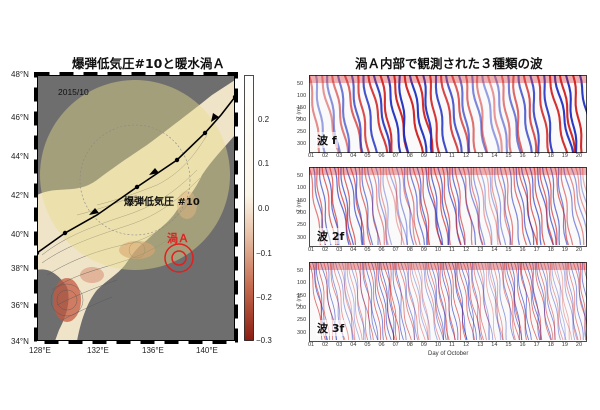 The height and width of the screenshot is (410, 600). Describe the element at coordinates (264, 119) in the screenshot. I see `colorbar-tick: 0.2` at that location.